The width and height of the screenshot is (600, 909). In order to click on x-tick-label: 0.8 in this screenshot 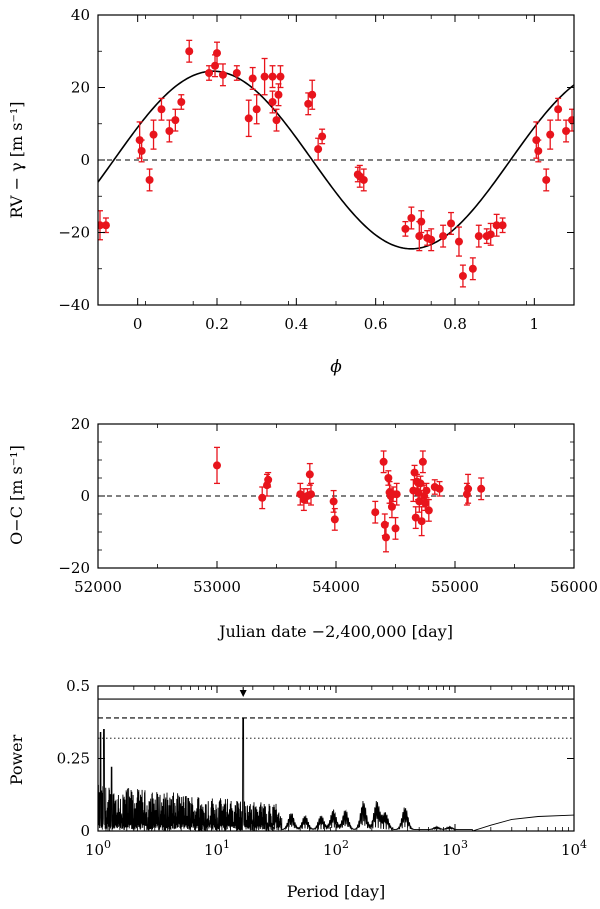, I will do `click(455, 324)`.